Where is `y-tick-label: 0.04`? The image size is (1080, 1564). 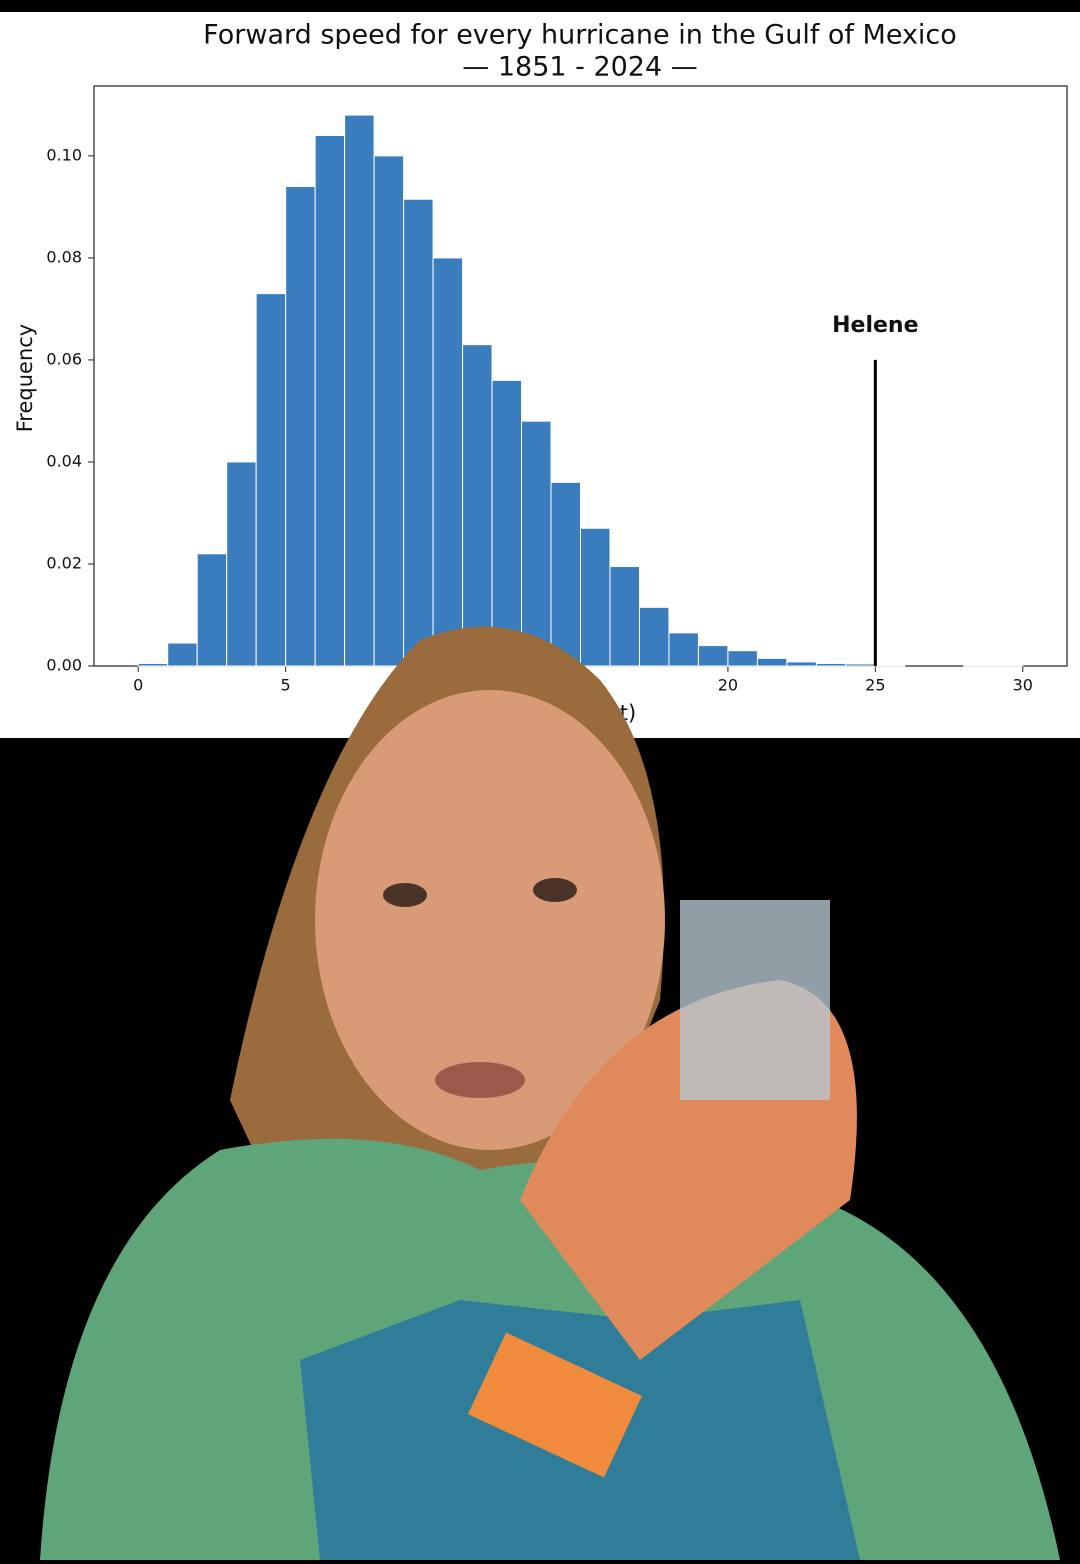
y-tick-label: 0.04 is located at coordinates (64, 460).